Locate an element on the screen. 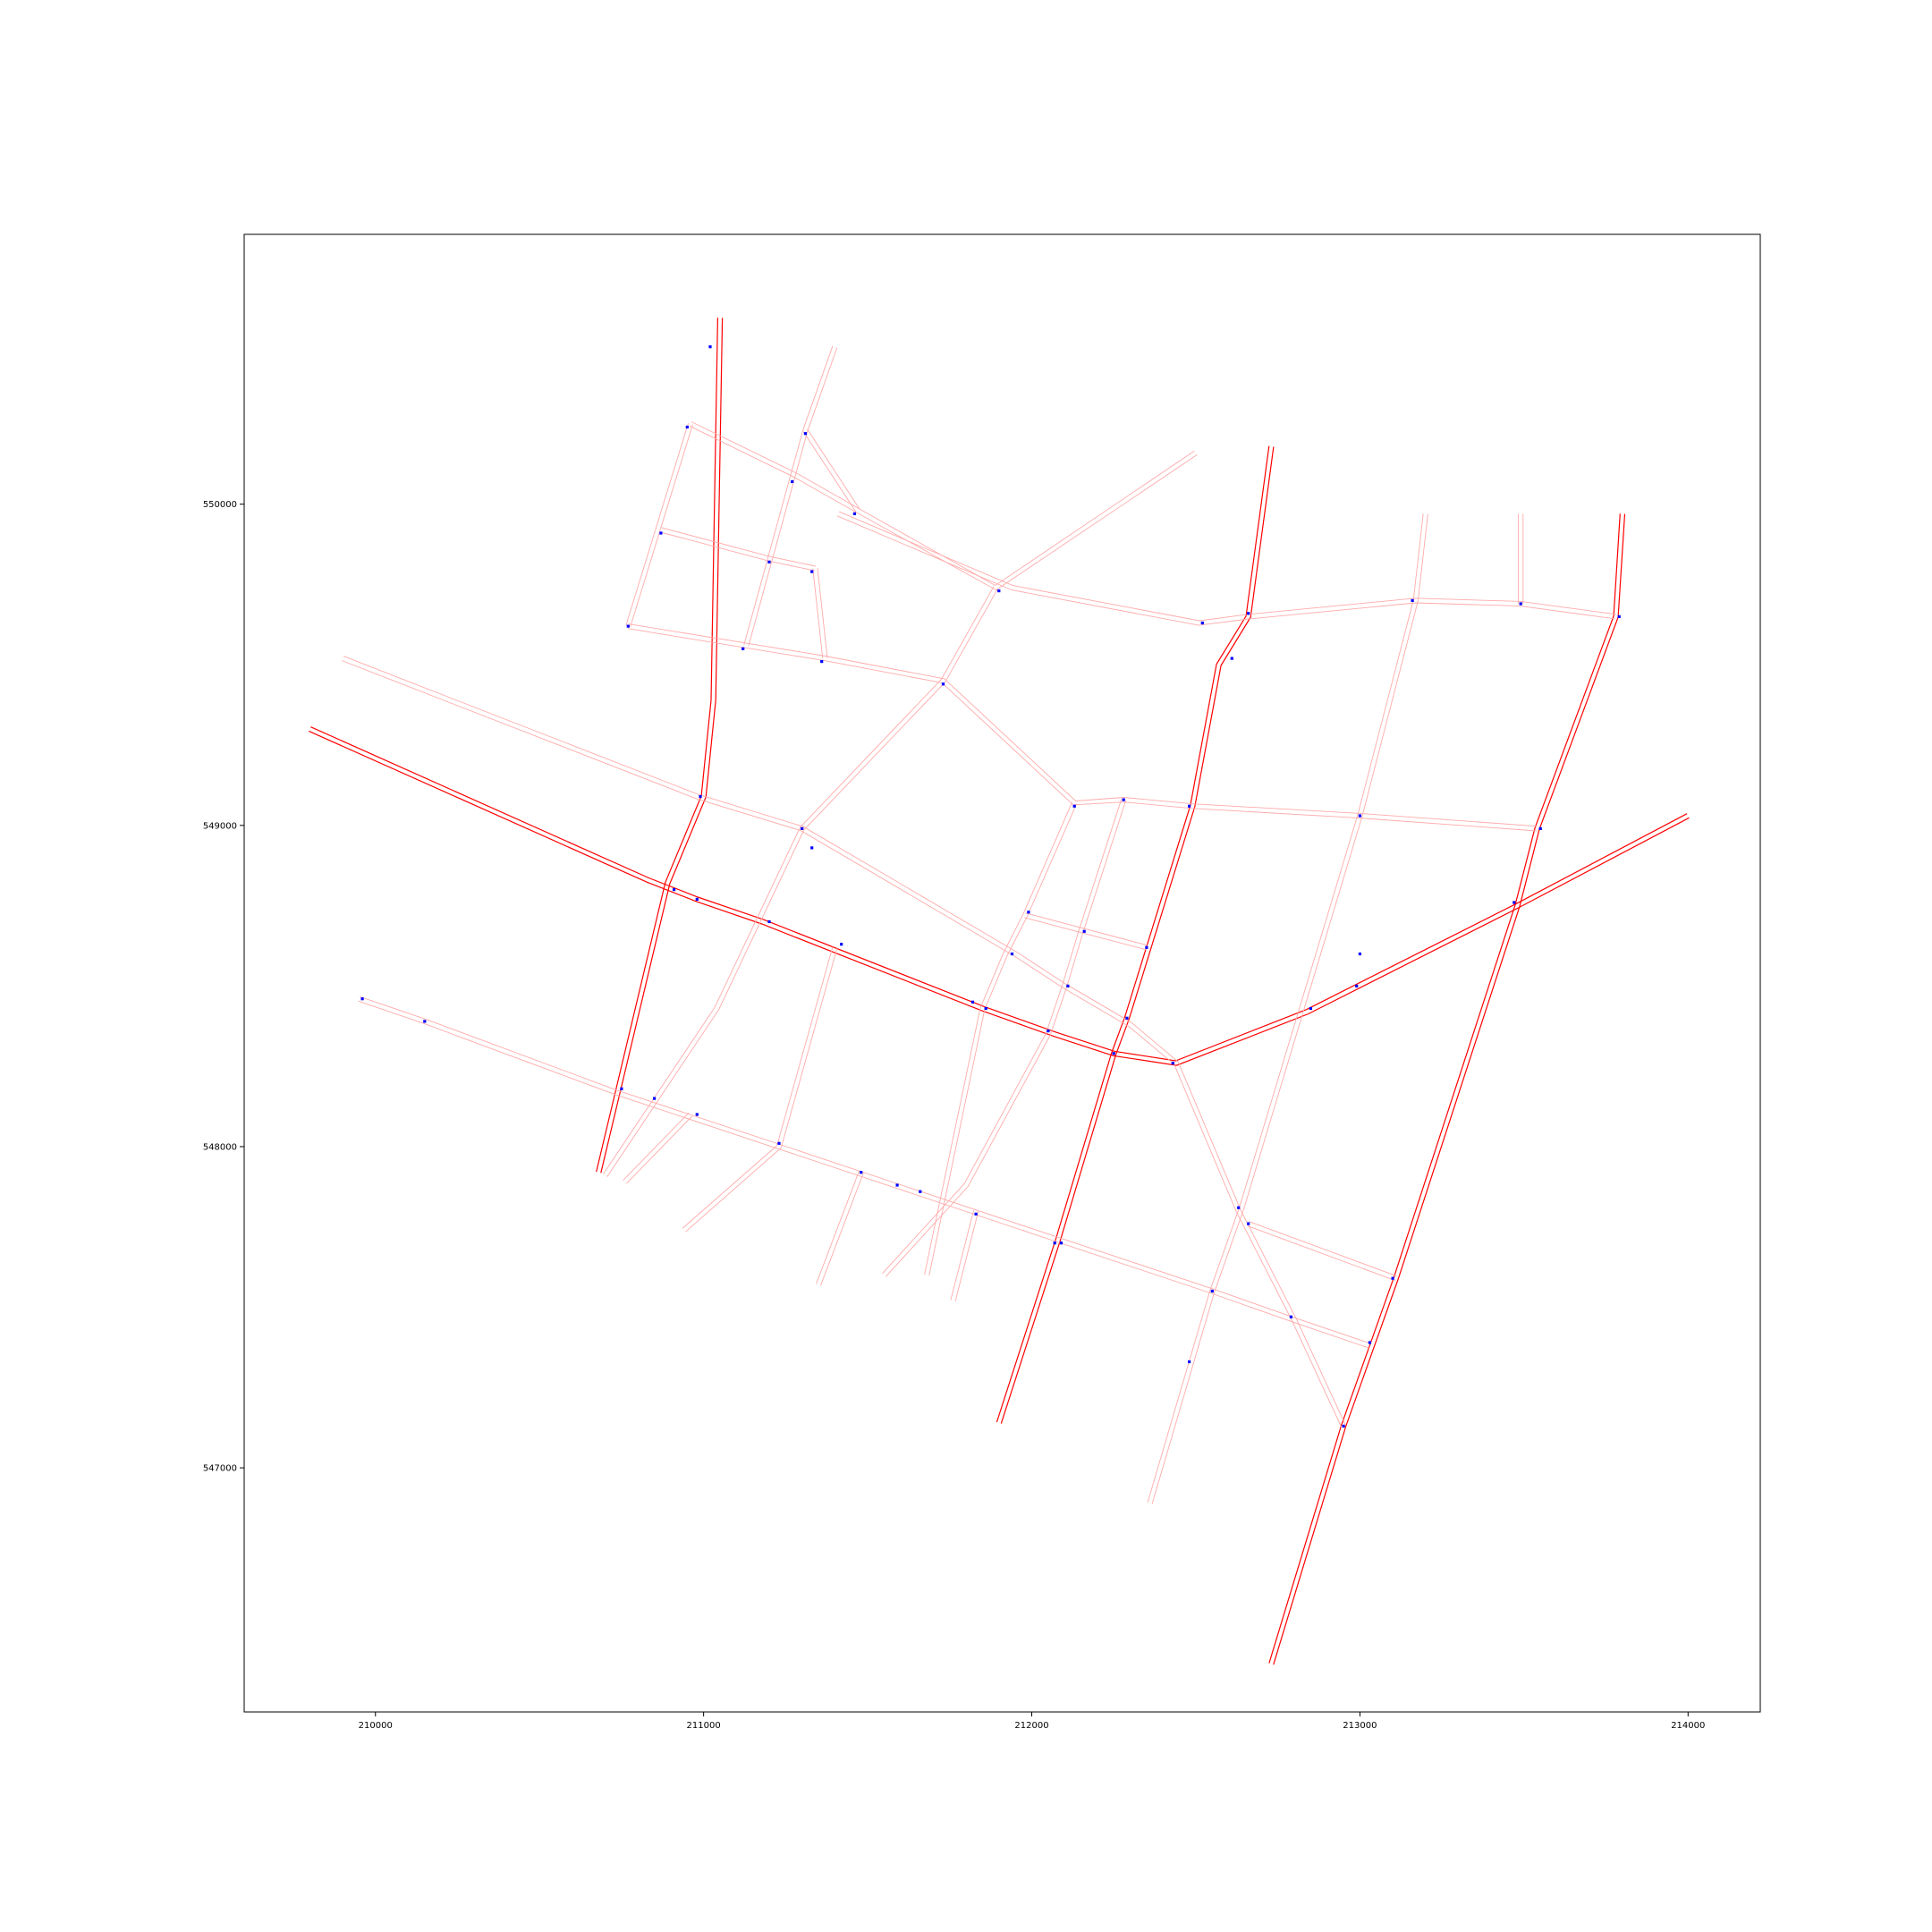 This screenshot has width=1932, height=1932. x-axis: 210000 211000 212000 213000 214000 is located at coordinates (1032, 1721).